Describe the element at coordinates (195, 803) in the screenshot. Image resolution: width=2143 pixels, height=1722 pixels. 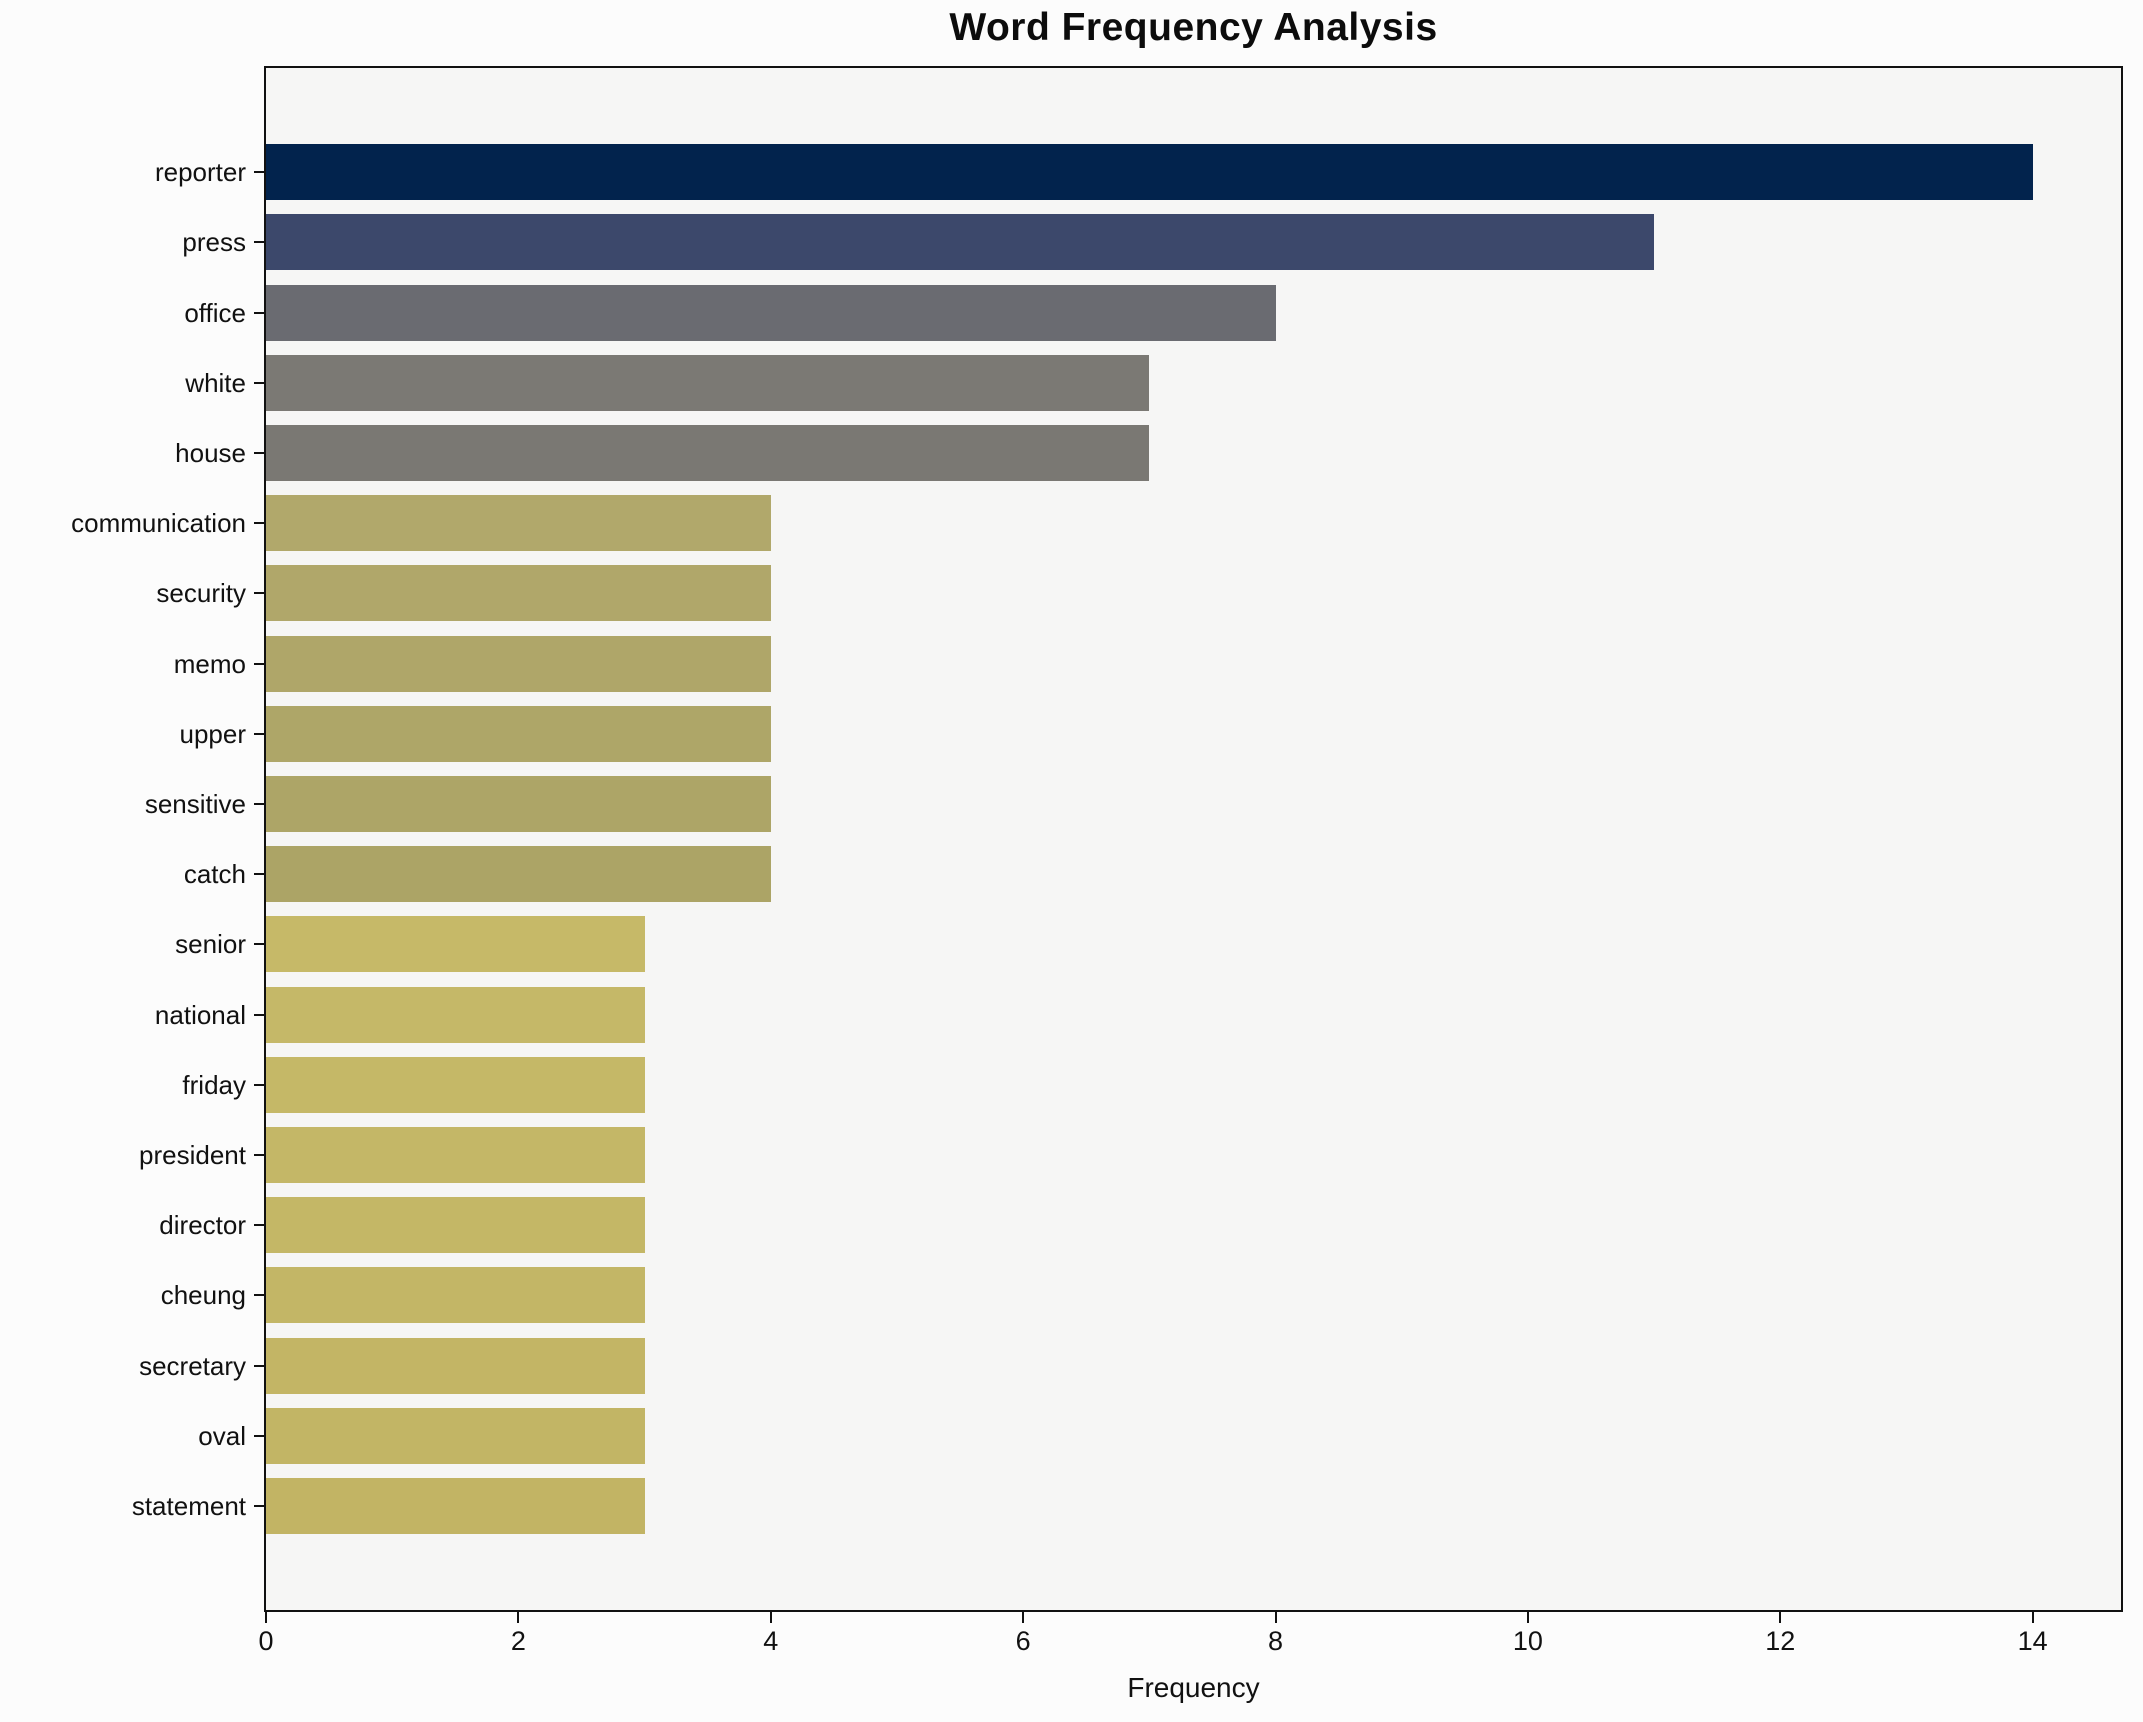
I see `y-tick-label-sensitive: sensitive` at that location.